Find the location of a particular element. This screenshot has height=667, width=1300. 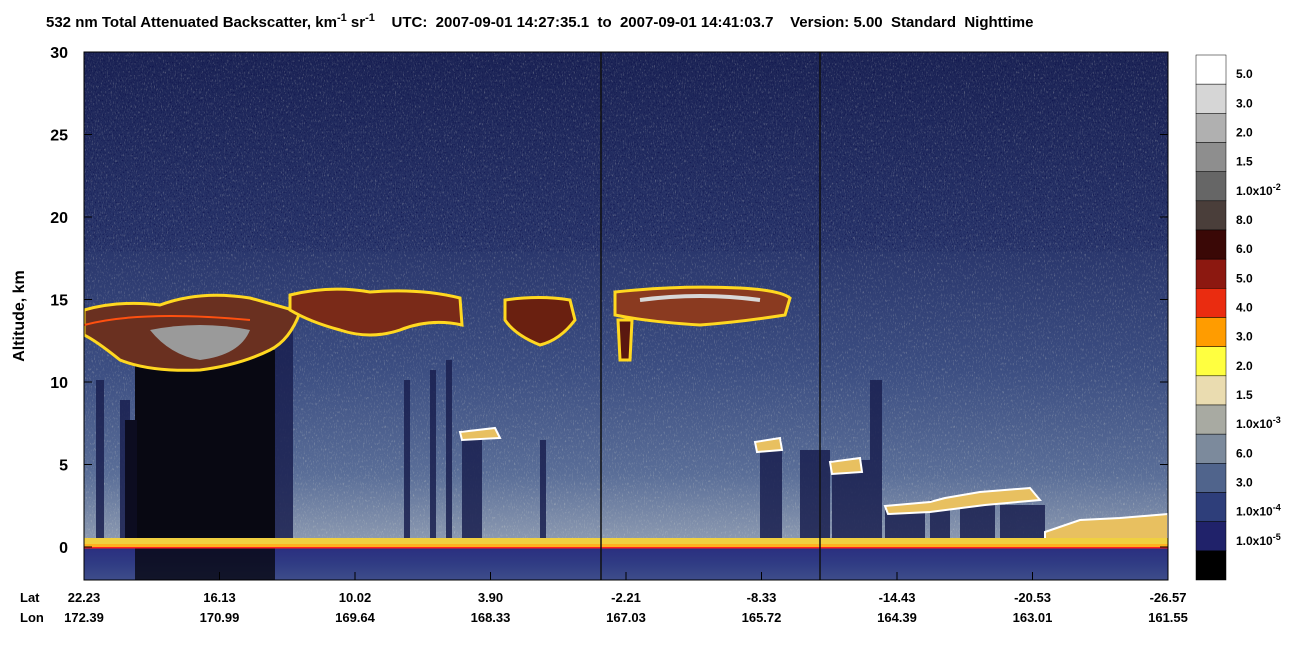

lon-tick-label: 172.39 is located at coordinates (84, 617).